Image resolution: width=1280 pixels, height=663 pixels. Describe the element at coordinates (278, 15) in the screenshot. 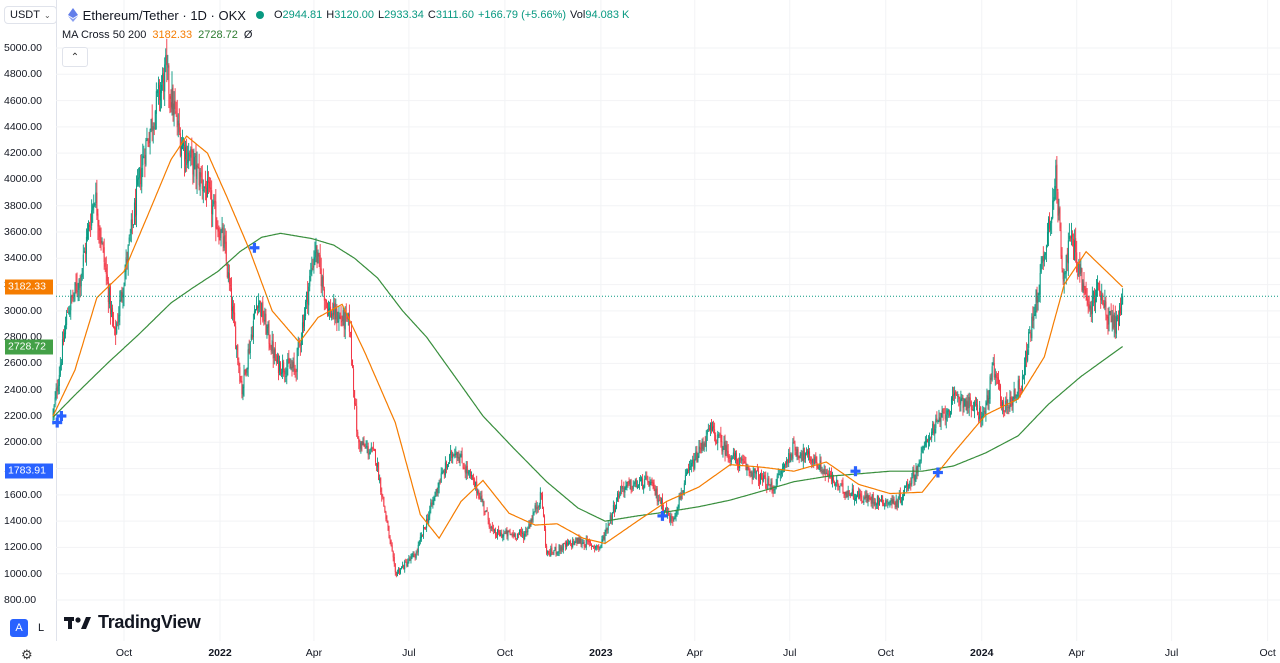

I see `ohlc-key: O` at that location.